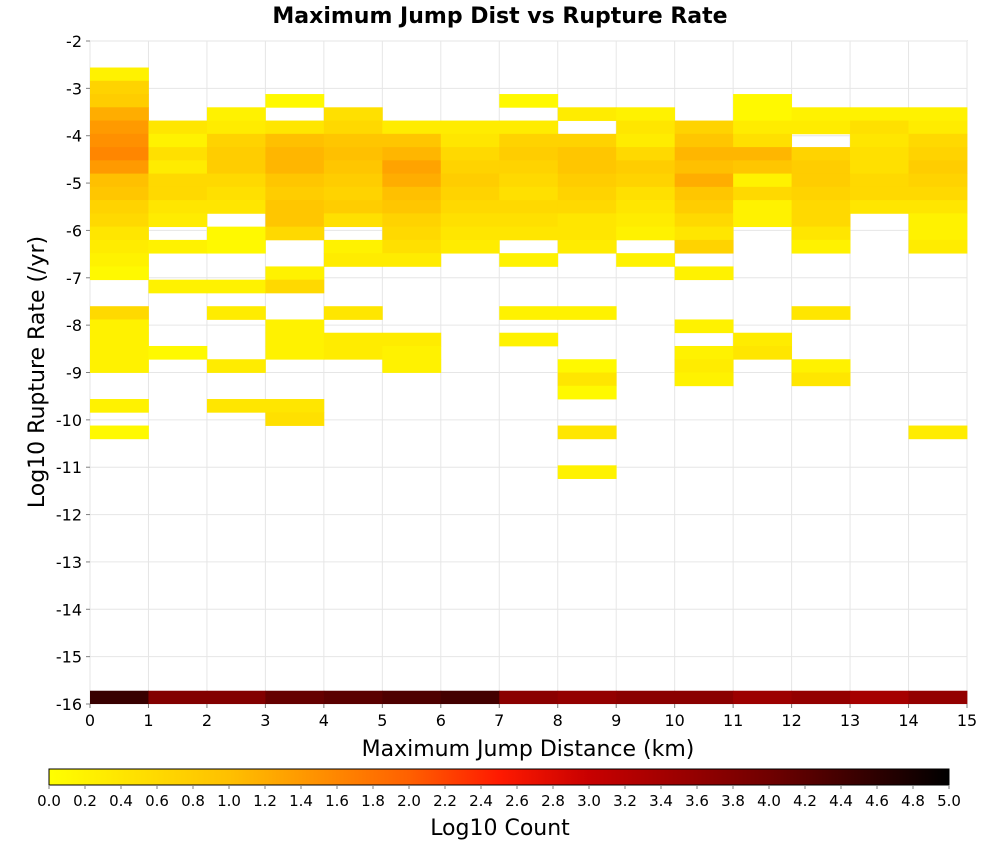 The image size is (1000, 850). What do you see at coordinates (697, 801) in the screenshot?
I see `colorbar-tick-label: 3.6` at bounding box center [697, 801].